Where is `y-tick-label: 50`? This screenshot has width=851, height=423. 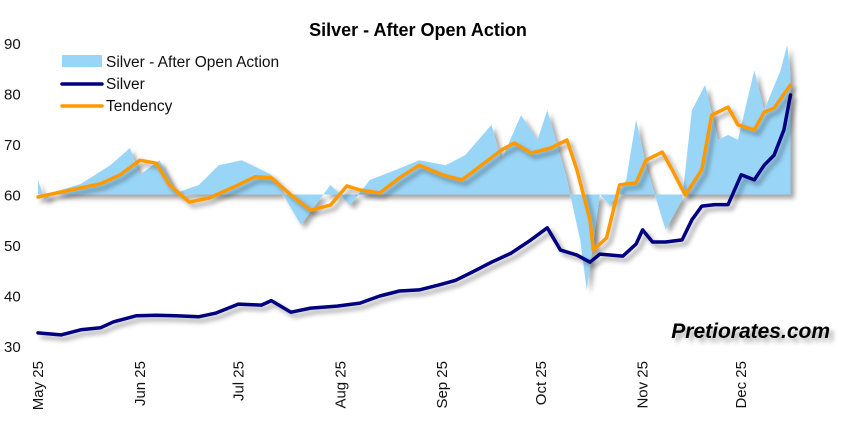 y-tick-label: 50 is located at coordinates (12, 246).